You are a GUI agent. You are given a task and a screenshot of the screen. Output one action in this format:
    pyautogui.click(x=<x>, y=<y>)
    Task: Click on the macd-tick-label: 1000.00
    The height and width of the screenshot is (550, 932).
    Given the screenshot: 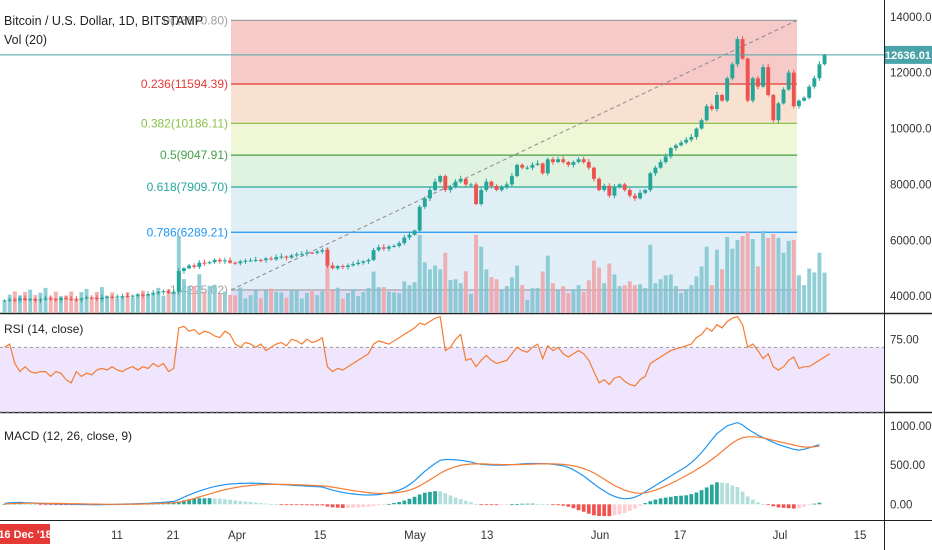 What is the action you would take?
    pyautogui.click(x=911, y=427)
    